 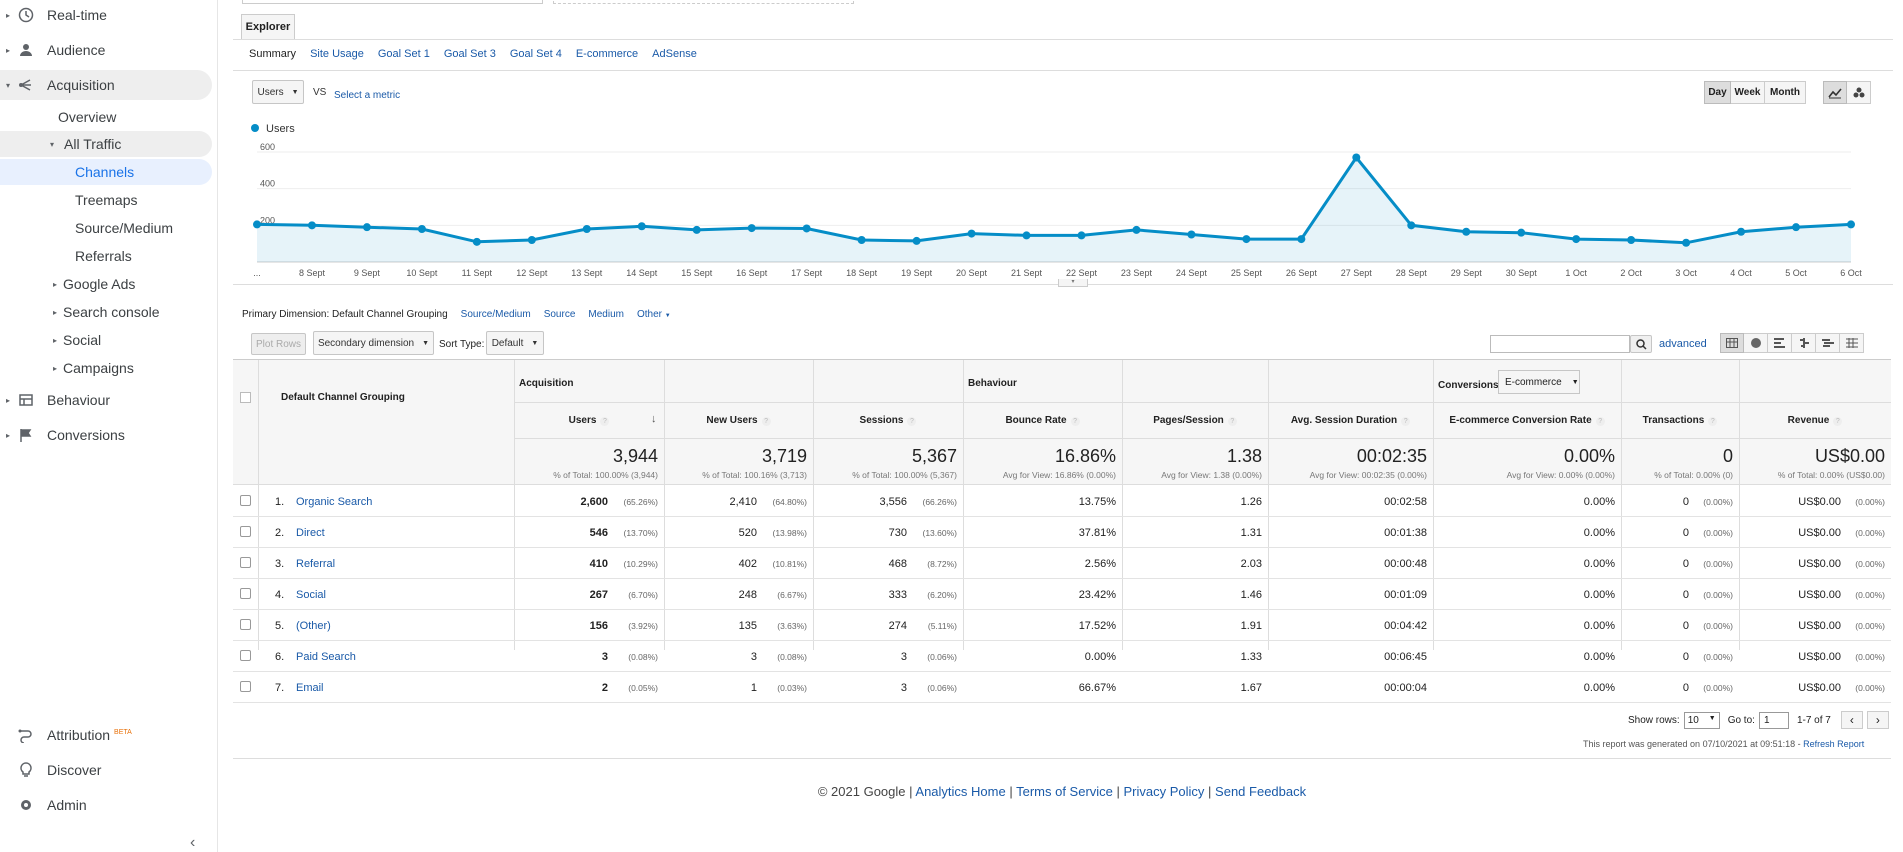 What do you see at coordinates (106, 400) in the screenshot?
I see `nav-behaviour: ▸ Behaviour` at bounding box center [106, 400].